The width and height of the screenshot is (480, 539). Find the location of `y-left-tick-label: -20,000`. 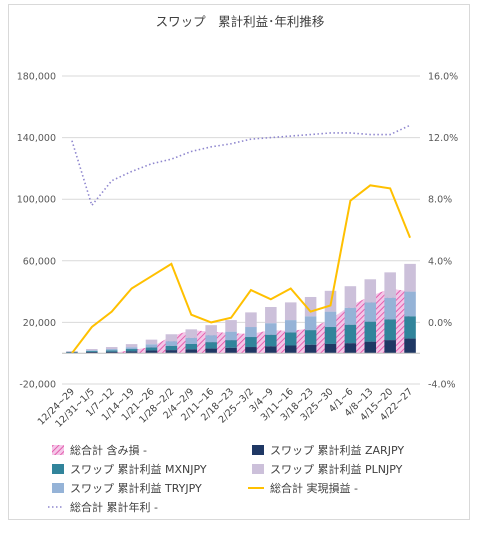

y-left-tick-label: -20,000 is located at coordinates (37, 385).